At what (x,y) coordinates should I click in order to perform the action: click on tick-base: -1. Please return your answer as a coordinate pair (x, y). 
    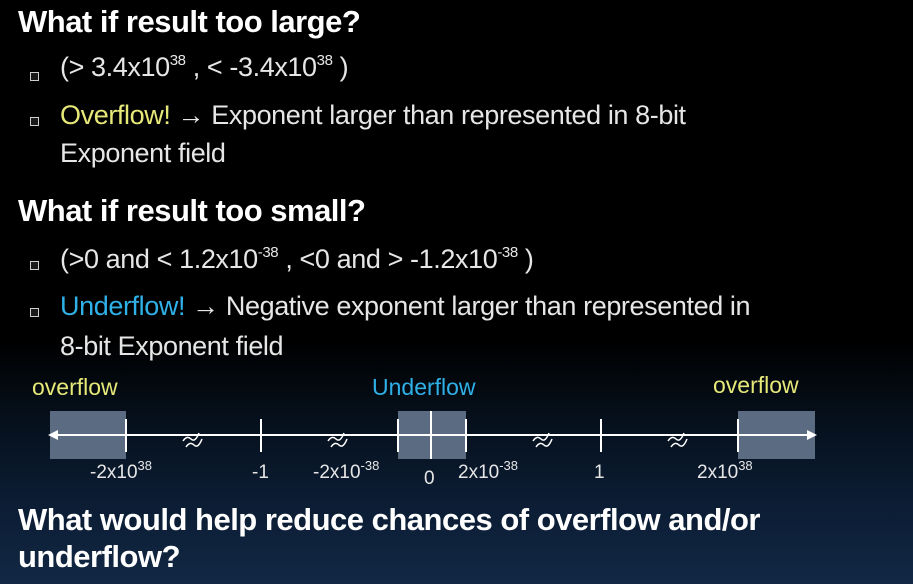
    Looking at the image, I should click on (260, 472).